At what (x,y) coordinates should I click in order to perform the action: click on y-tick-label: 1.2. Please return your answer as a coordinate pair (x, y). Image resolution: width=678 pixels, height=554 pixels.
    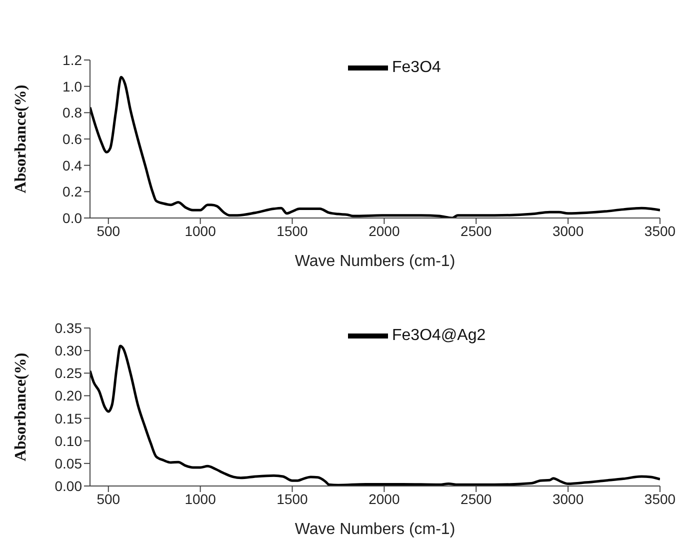
    Looking at the image, I should click on (72, 60).